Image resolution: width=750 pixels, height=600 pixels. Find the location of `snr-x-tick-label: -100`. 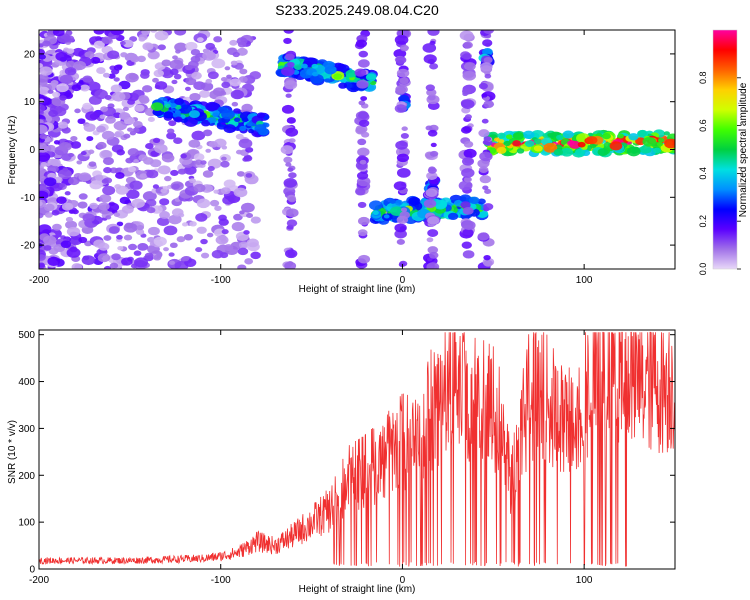

snr-x-tick-label: -100 is located at coordinates (221, 580).